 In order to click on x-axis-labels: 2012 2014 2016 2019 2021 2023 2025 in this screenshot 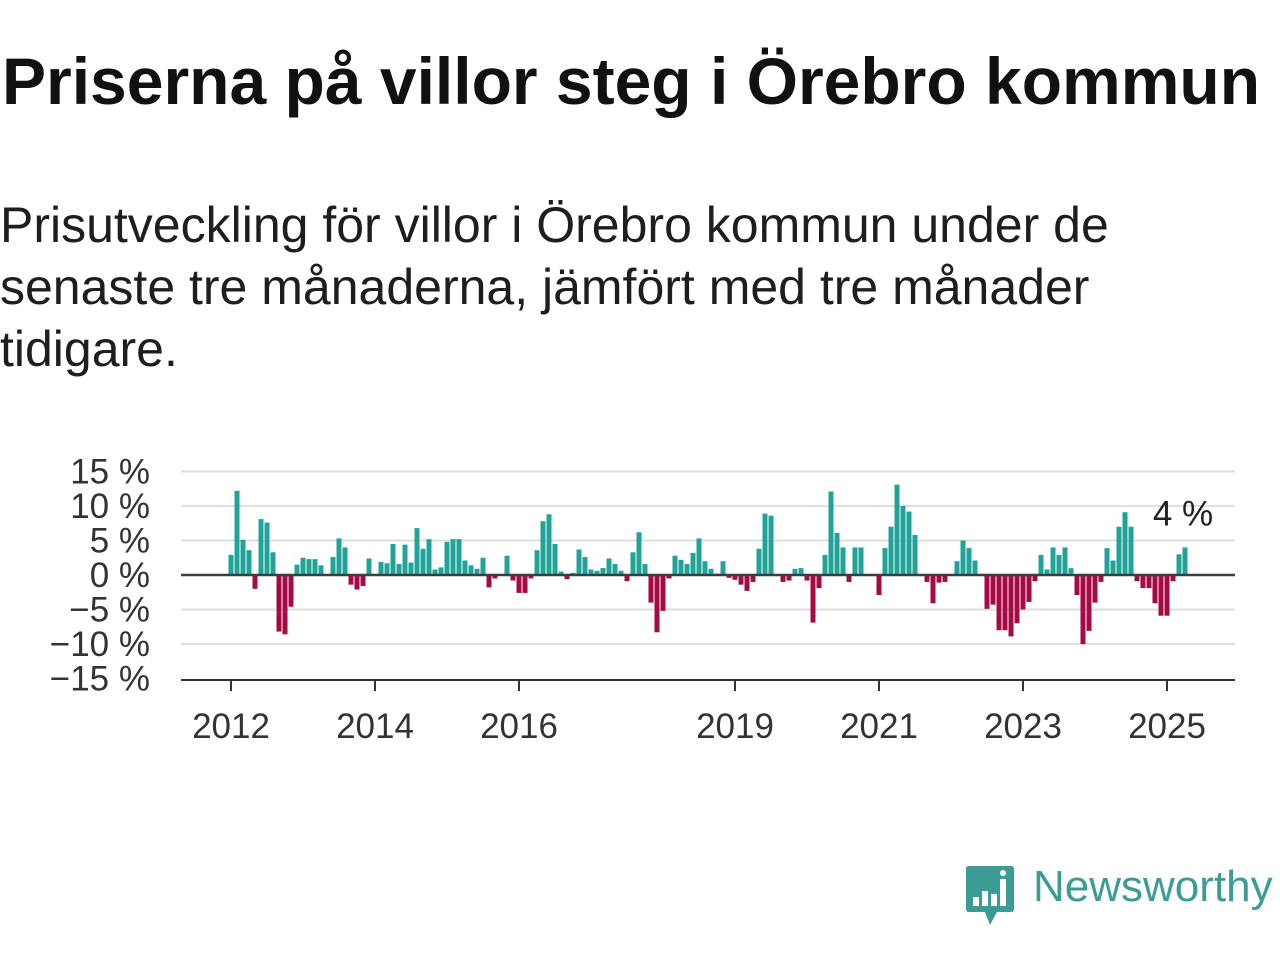, I will do `click(699, 713)`.